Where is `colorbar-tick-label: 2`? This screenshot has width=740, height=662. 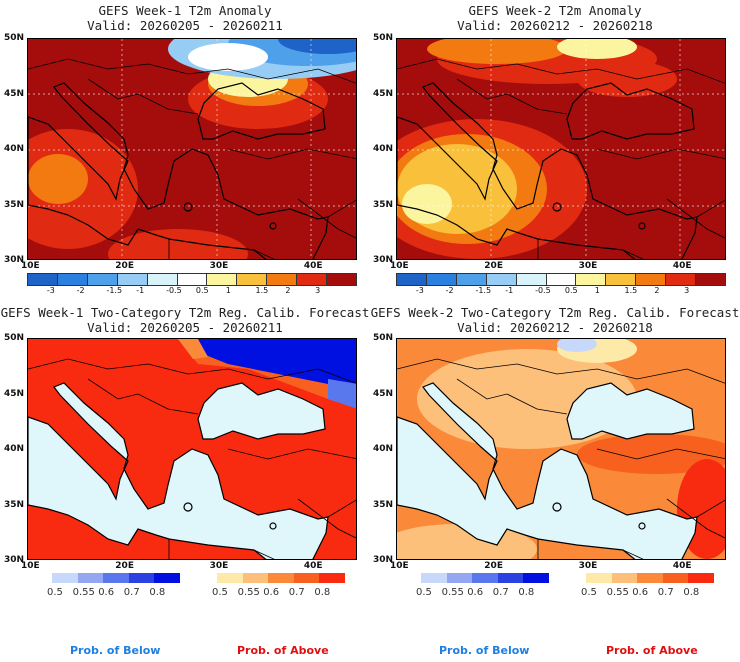 colorbar-tick-label: 2 is located at coordinates (657, 290).